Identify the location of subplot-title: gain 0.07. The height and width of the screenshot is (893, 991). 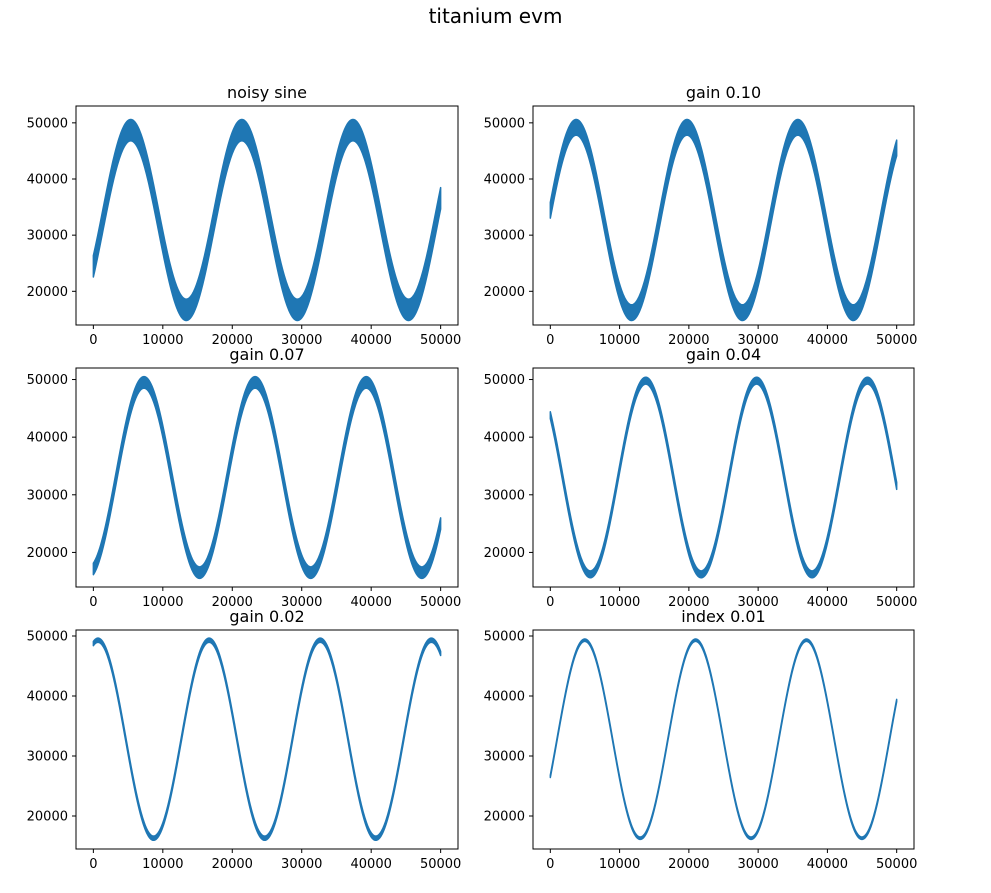
(266, 354).